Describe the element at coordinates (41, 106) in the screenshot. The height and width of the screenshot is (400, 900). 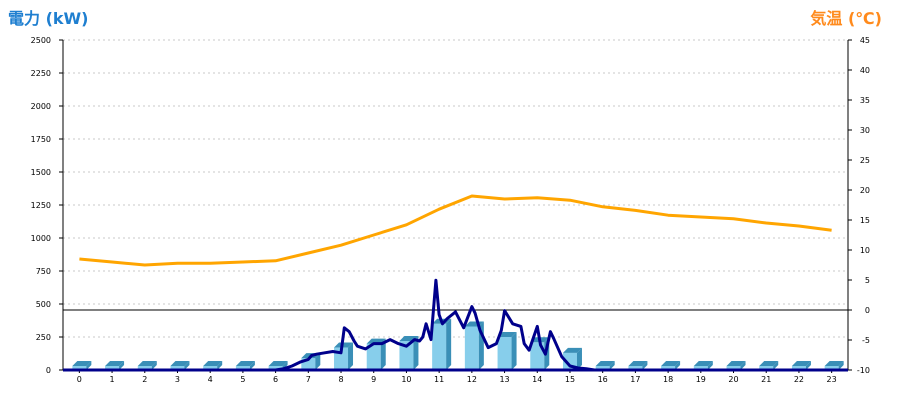
I see `left-tick-label: 2000` at that location.